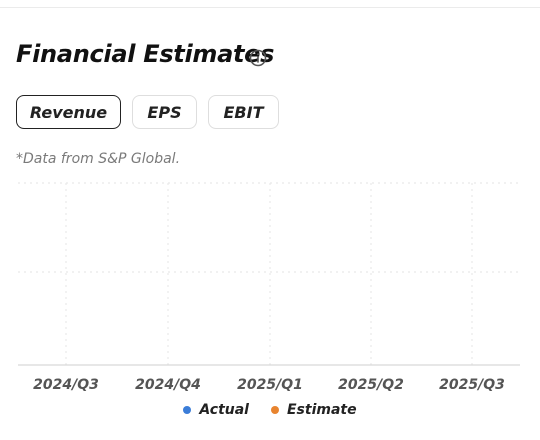 The height and width of the screenshot is (440, 540). What do you see at coordinates (270, 385) in the screenshot?
I see `x-tick-label: 2025/Q1` at bounding box center [270, 385].